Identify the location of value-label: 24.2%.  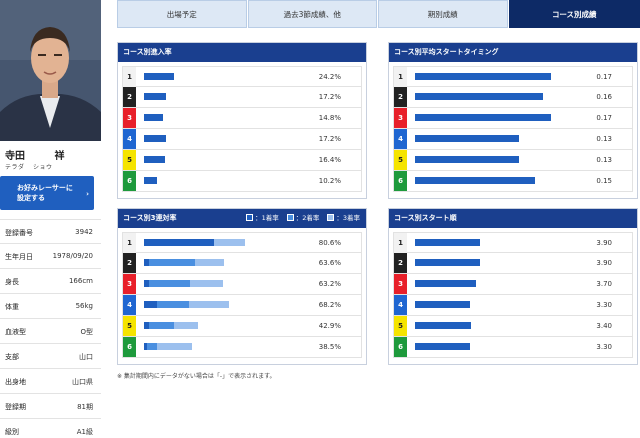
(329, 77).